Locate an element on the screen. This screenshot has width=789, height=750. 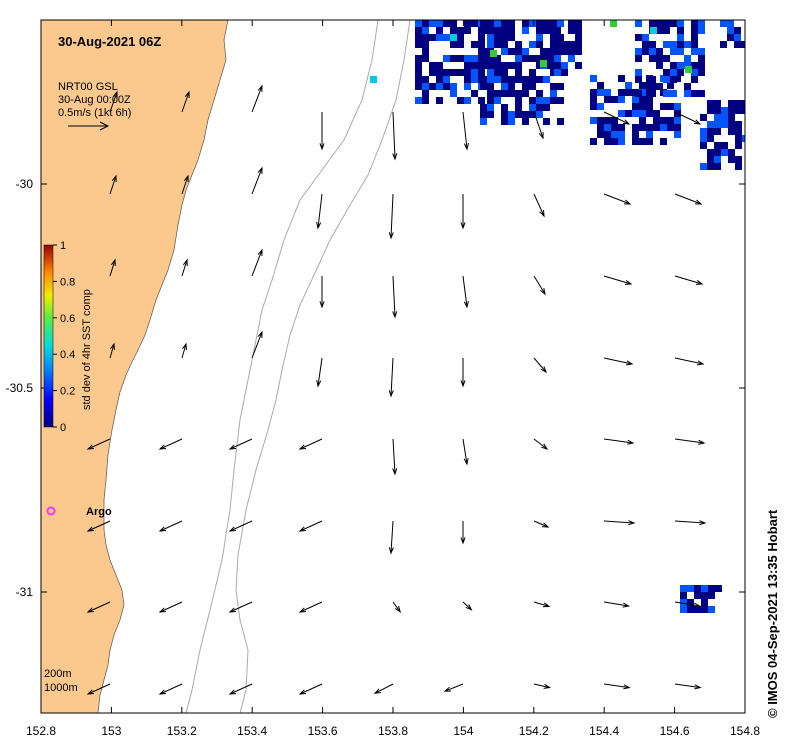
x-tick-label: 153.8 is located at coordinates (393, 731).